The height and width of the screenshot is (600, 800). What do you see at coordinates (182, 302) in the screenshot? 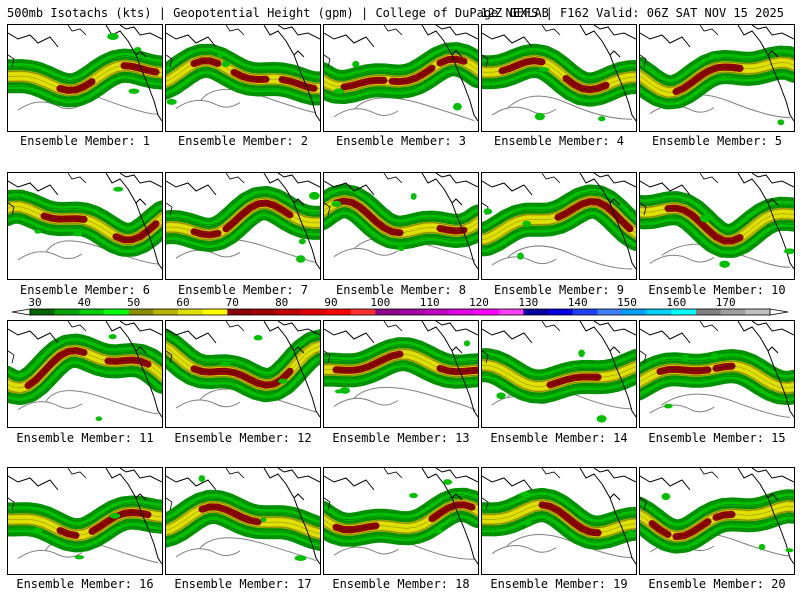
I see `colorbar-tick-label: 60` at bounding box center [182, 302].